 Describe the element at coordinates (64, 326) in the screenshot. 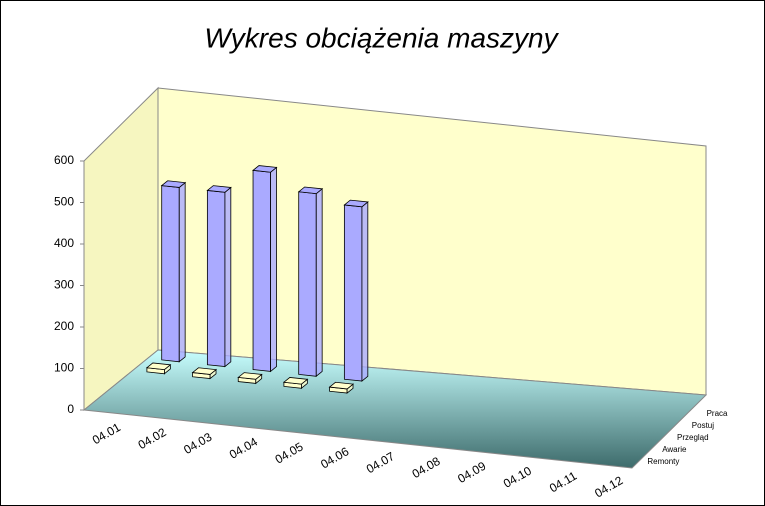

I see `y-tick-label: 200` at that location.